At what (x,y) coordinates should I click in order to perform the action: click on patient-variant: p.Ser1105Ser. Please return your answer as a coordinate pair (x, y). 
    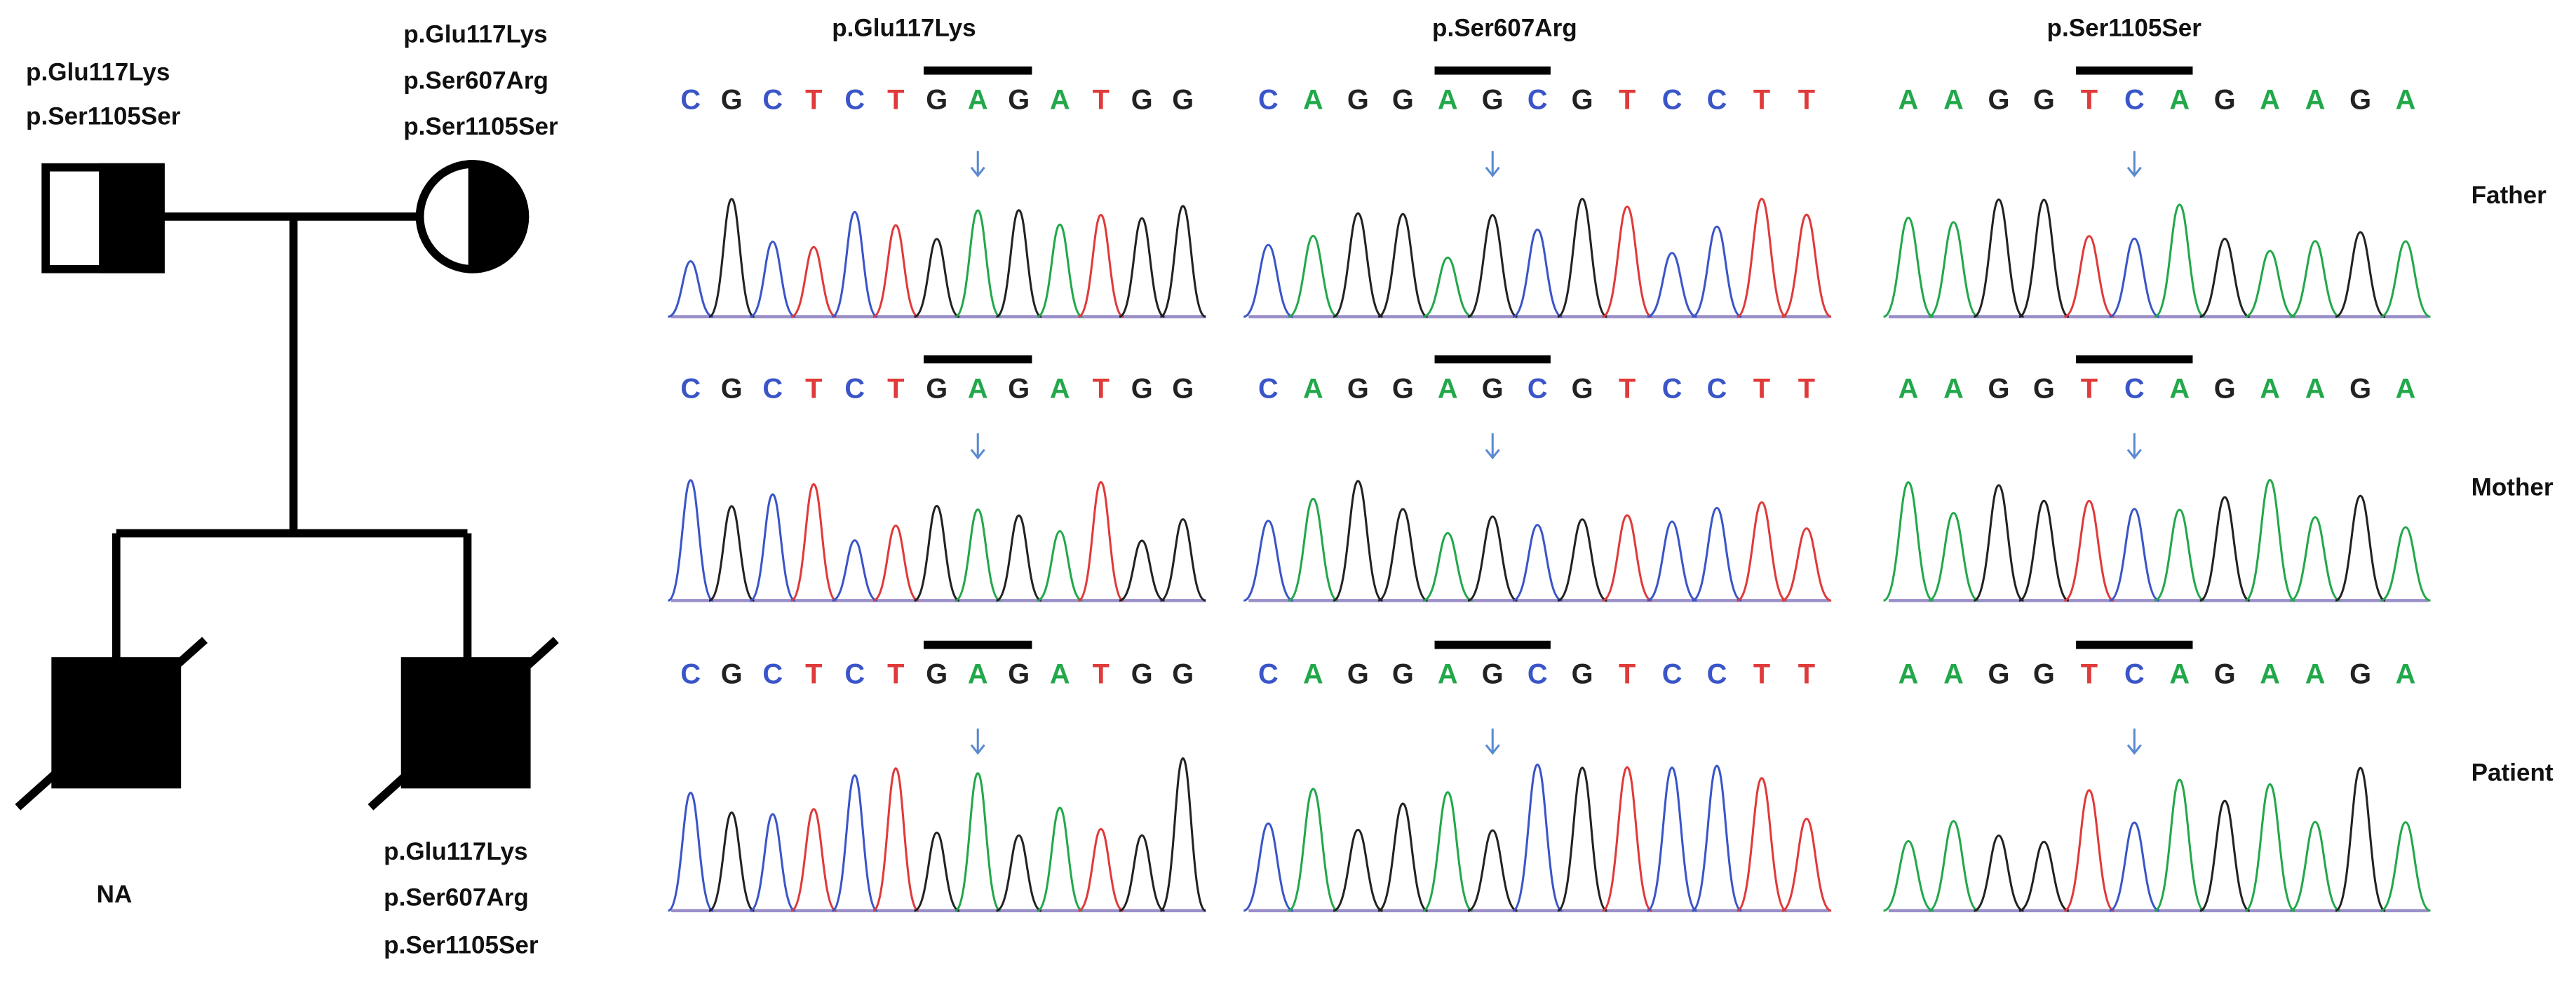
    Looking at the image, I should click on (461, 945).